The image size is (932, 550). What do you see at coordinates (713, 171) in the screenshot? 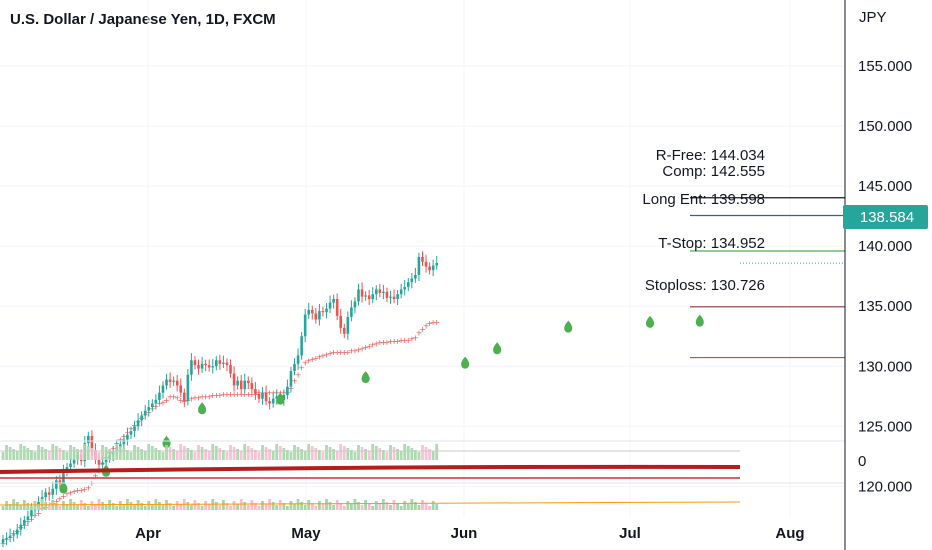
I see `level-label: Comp: 142.555` at bounding box center [713, 171].